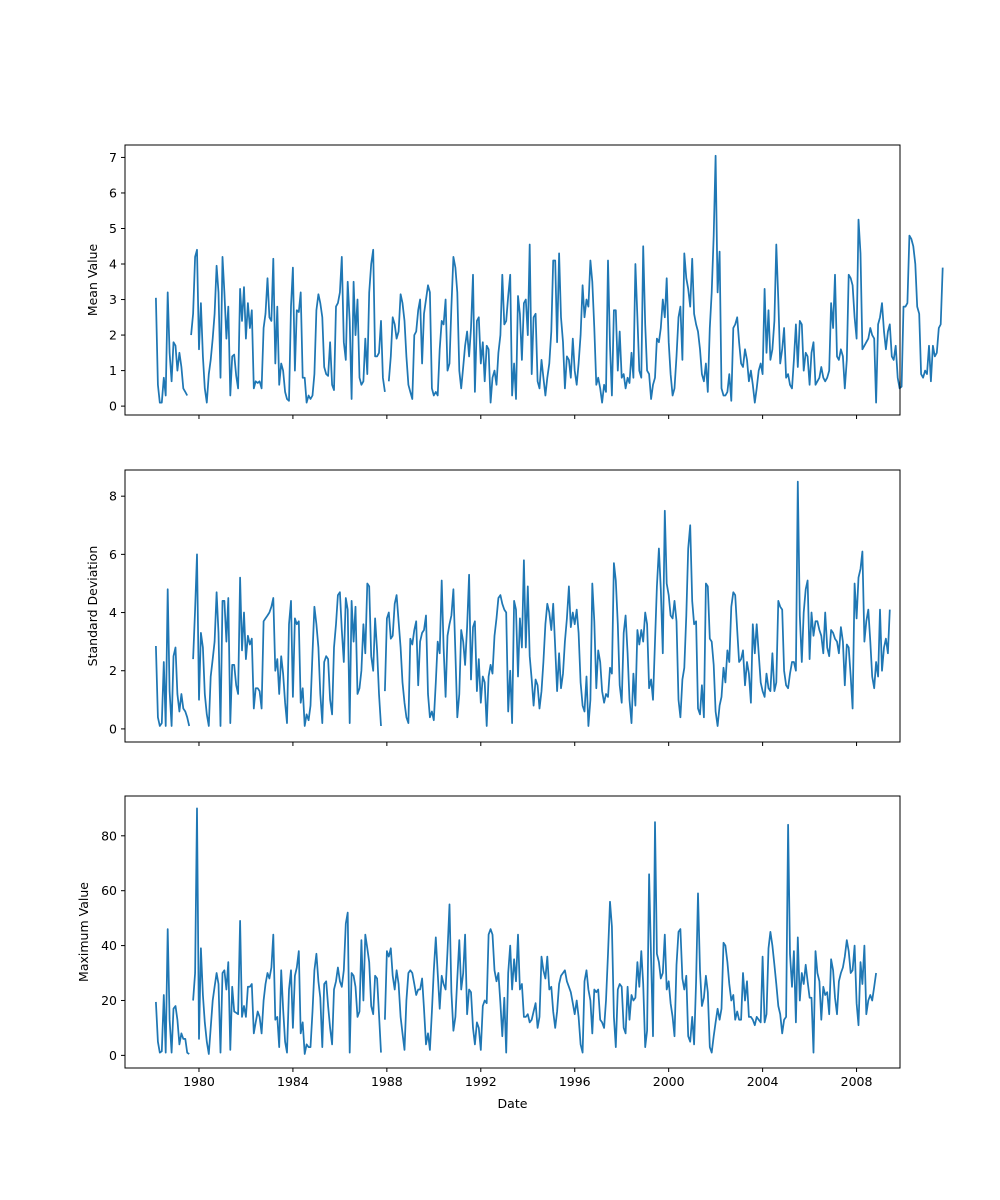 The width and height of the screenshot is (1000, 1200). Describe the element at coordinates (109, 890) in the screenshot. I see `y-tick-label: 60` at that location.